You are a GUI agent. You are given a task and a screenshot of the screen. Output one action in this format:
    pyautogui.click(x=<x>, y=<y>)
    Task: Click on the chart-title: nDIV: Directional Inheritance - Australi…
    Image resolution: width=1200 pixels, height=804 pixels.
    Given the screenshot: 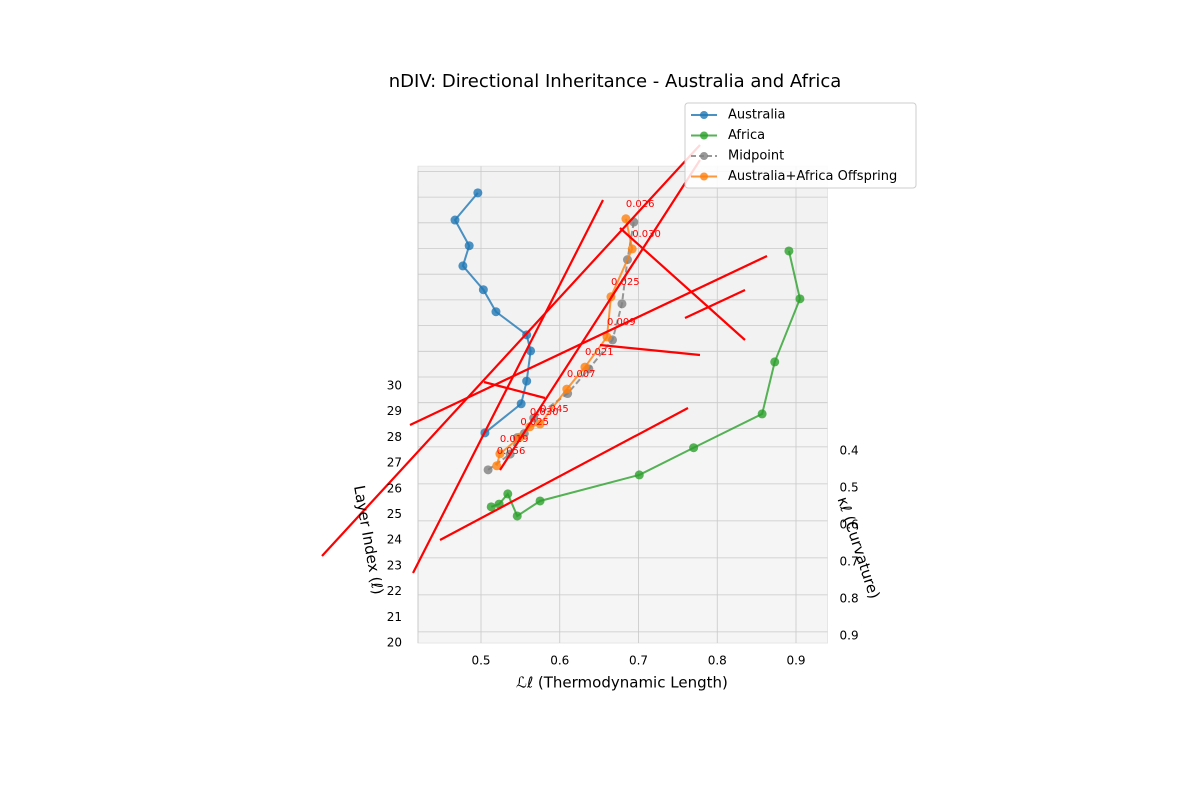 What is the action you would take?
    pyautogui.click(x=615, y=81)
    